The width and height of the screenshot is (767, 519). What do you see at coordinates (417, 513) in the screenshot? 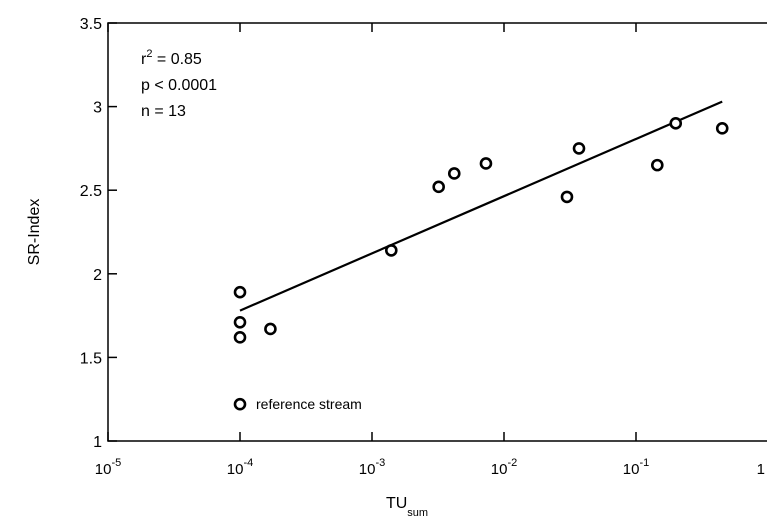
I see `x-axis-label-sub: sum` at bounding box center [417, 513].